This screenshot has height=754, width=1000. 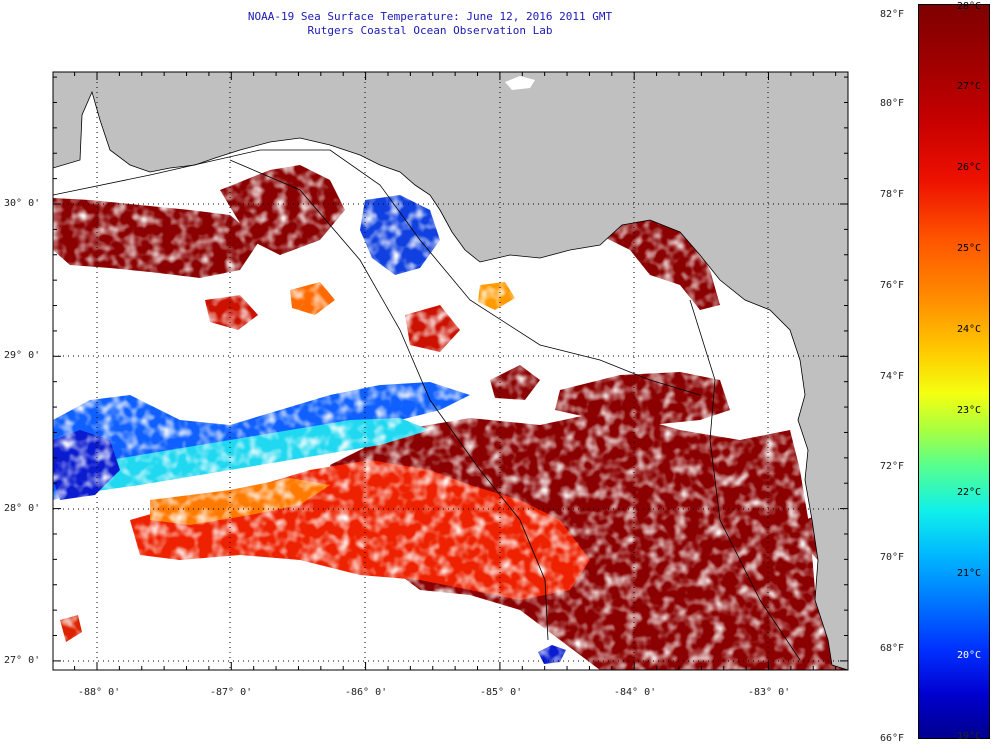 What do you see at coordinates (969, 329) in the screenshot?
I see `cb-c-24: 24°C` at bounding box center [969, 329].